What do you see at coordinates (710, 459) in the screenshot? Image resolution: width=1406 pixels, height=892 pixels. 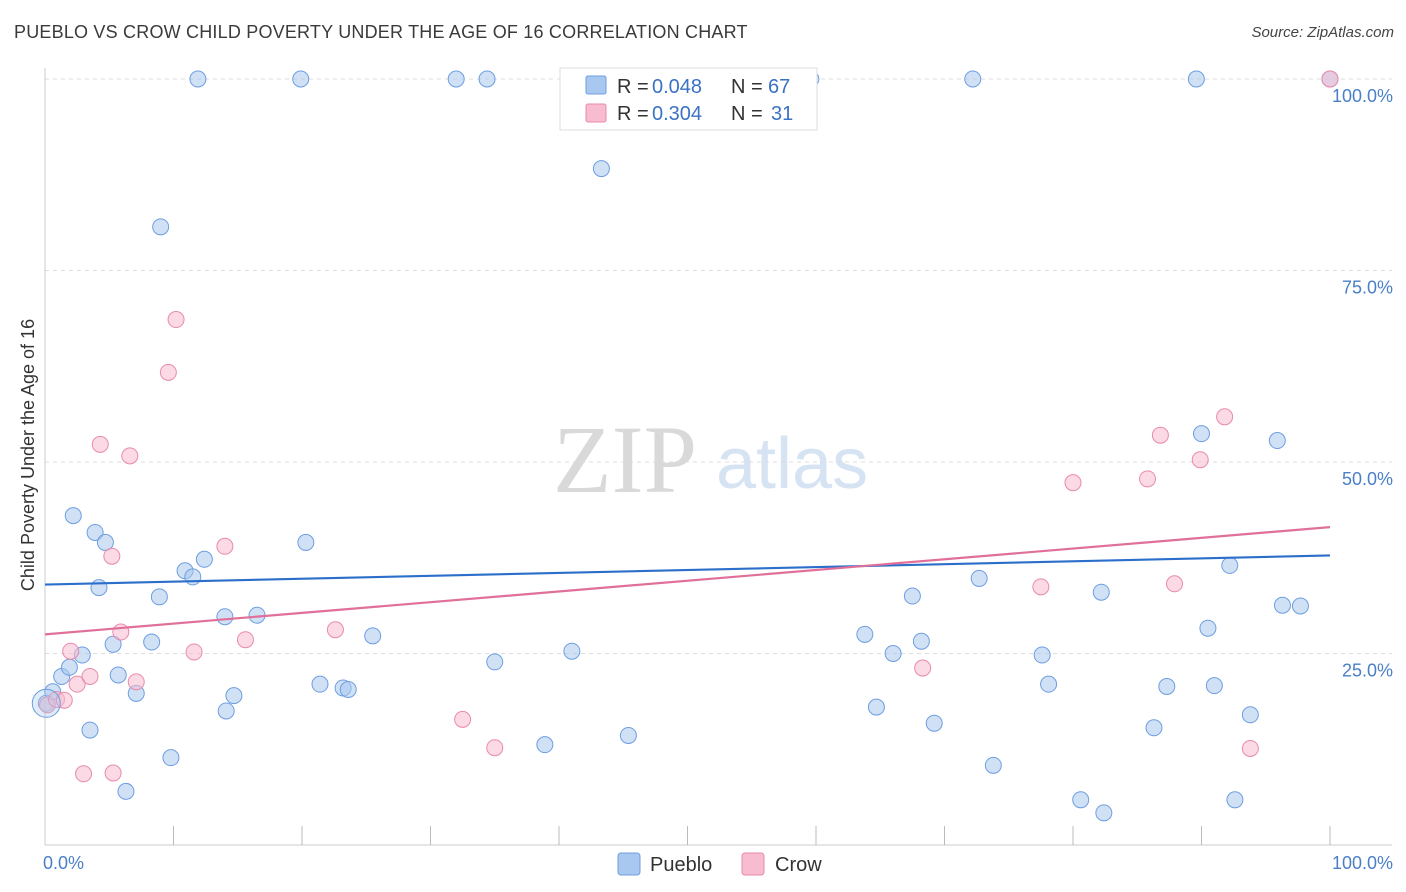 I see `watermark: ZIP atlas` at bounding box center [710, 459].